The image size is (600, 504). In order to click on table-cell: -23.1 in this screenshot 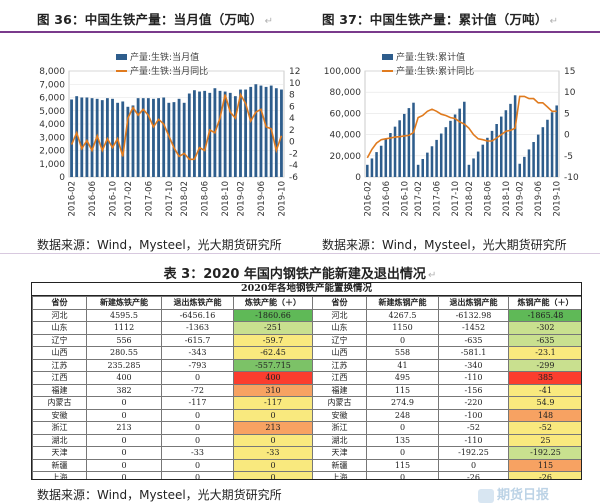, I will do `click(544, 353)`.